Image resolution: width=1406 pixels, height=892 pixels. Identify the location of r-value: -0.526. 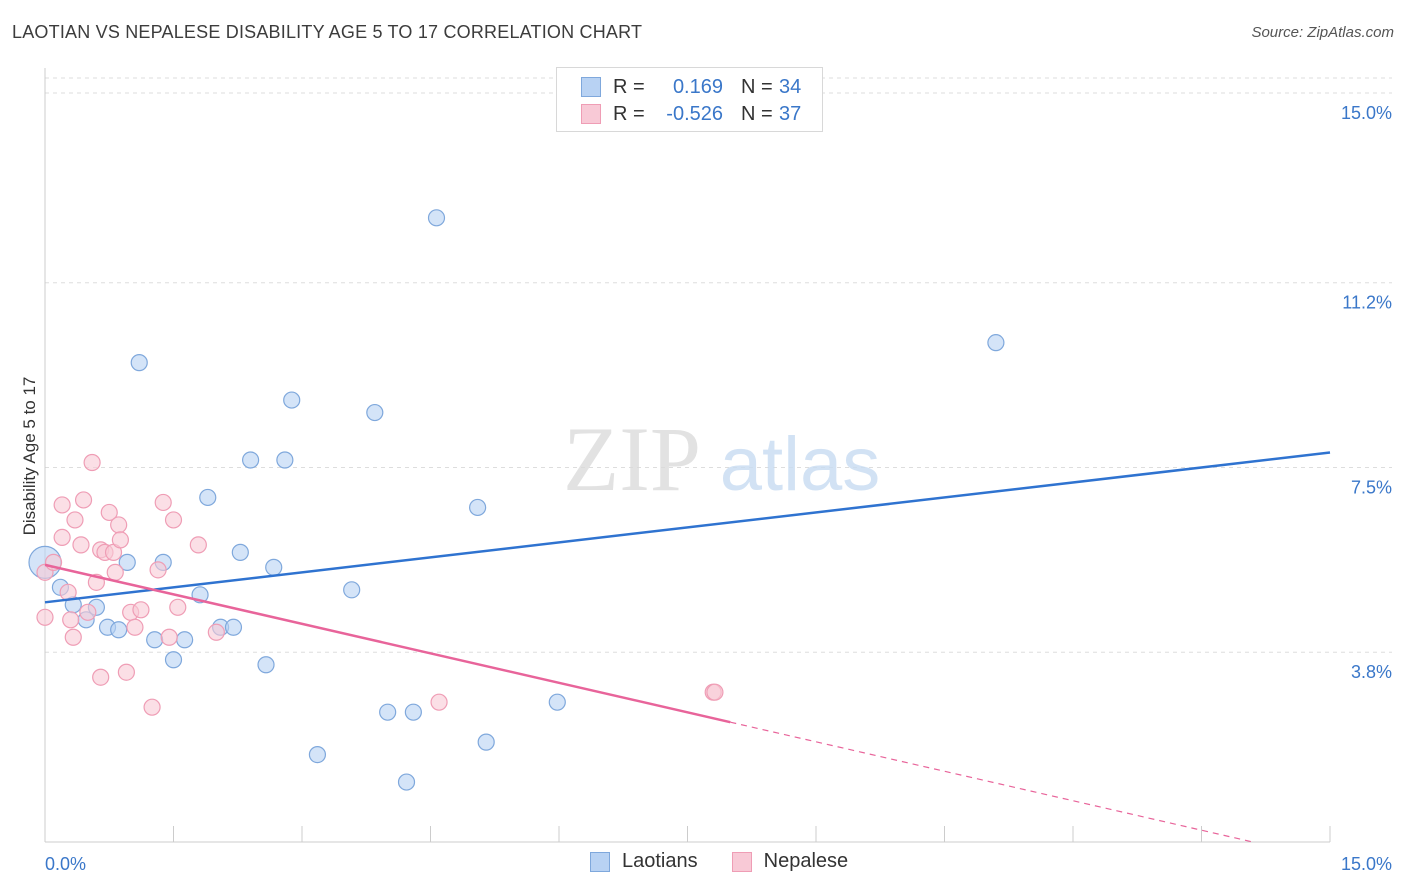
(694, 113).